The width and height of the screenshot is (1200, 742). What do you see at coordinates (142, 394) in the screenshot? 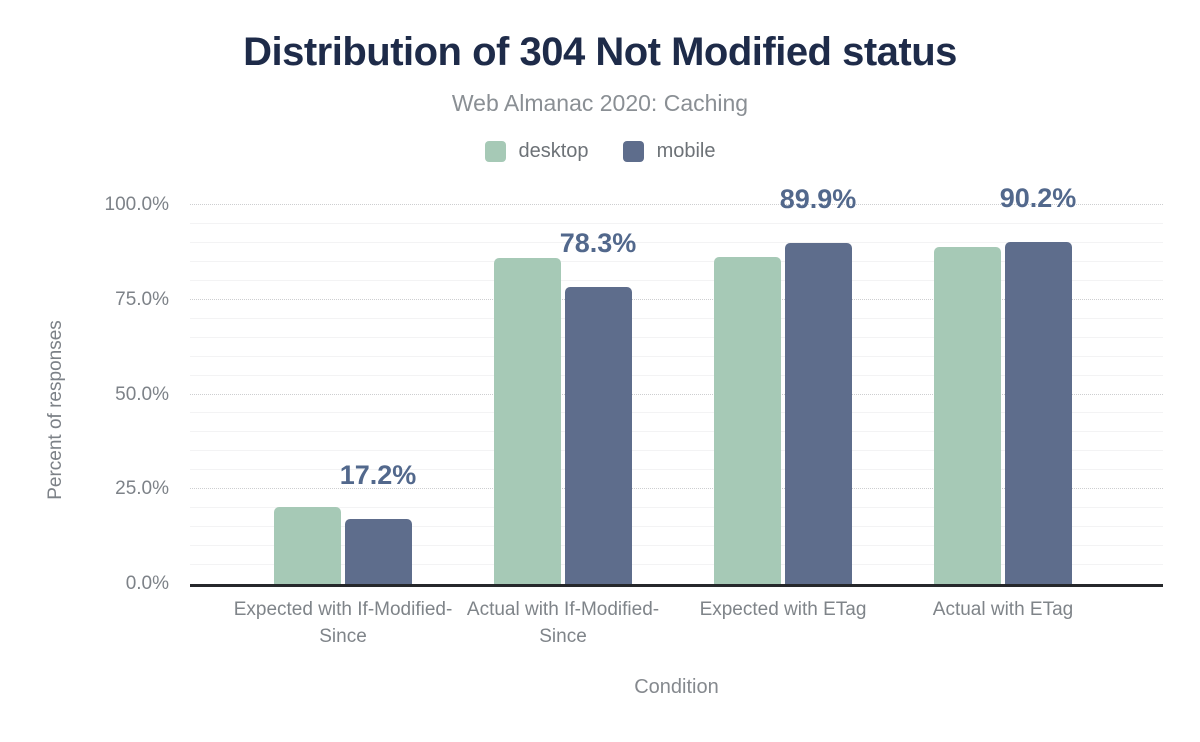
I see `y-tick-label: 50.0%` at bounding box center [142, 394].